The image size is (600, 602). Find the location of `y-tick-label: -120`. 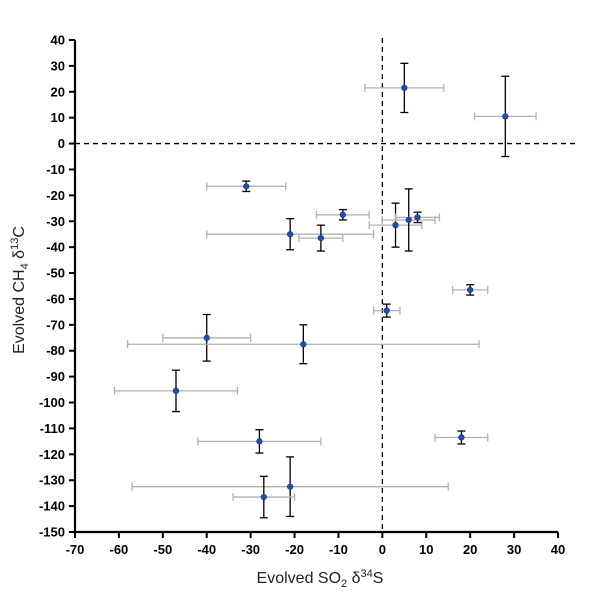

y-tick-label: -120 is located at coordinates (52, 454).